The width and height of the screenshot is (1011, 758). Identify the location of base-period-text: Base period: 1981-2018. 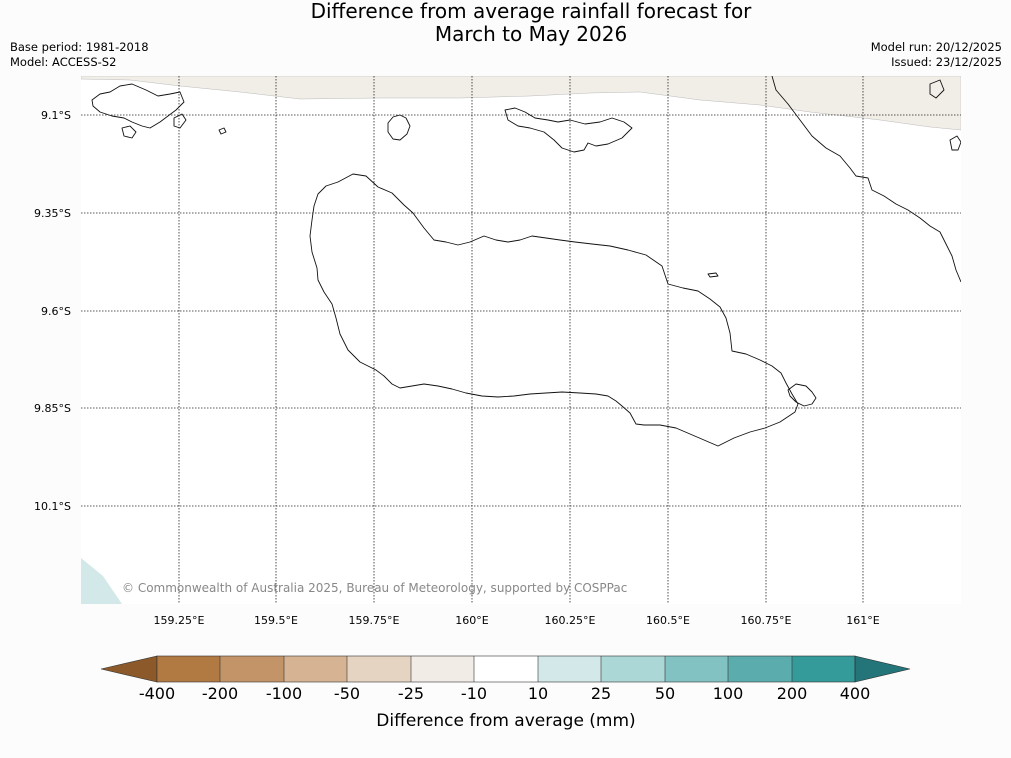
(79, 47).